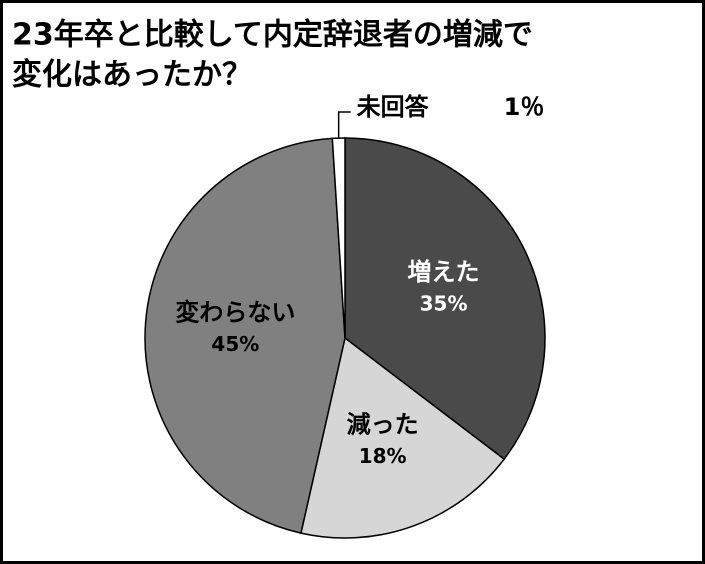  I want to click on slice-label: 未回答, so click(393, 107).